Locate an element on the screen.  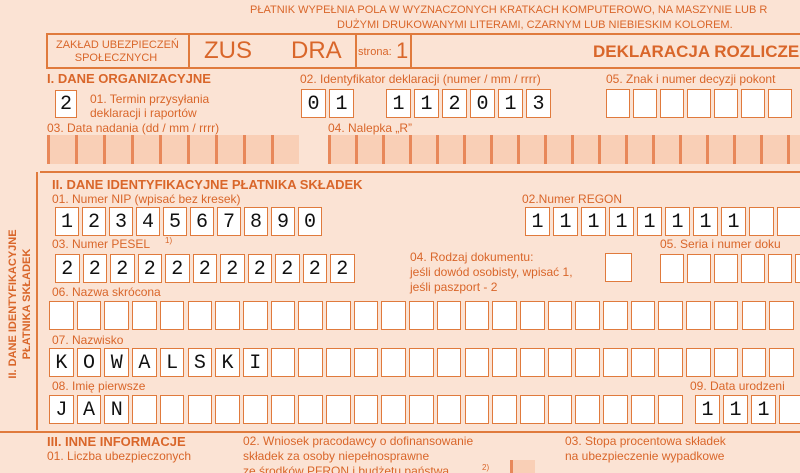
footnote: 2) is located at coordinates (486, 467).